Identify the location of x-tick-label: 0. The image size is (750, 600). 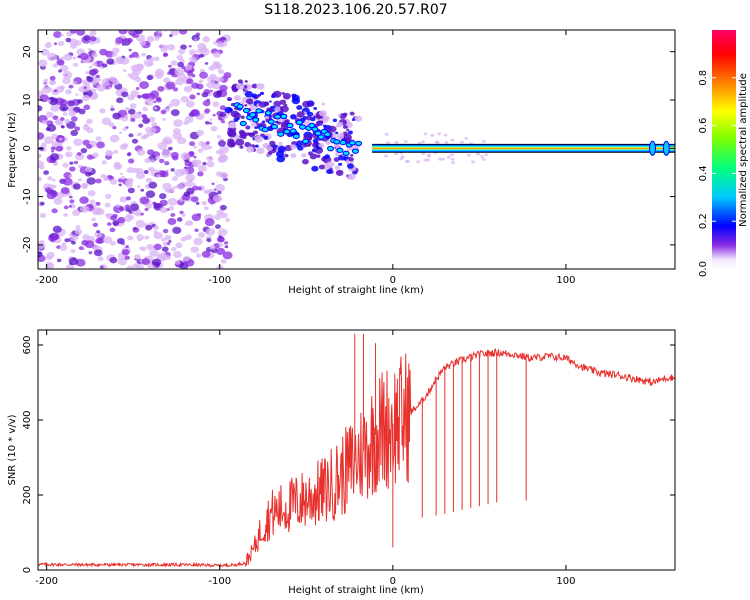
(393, 581).